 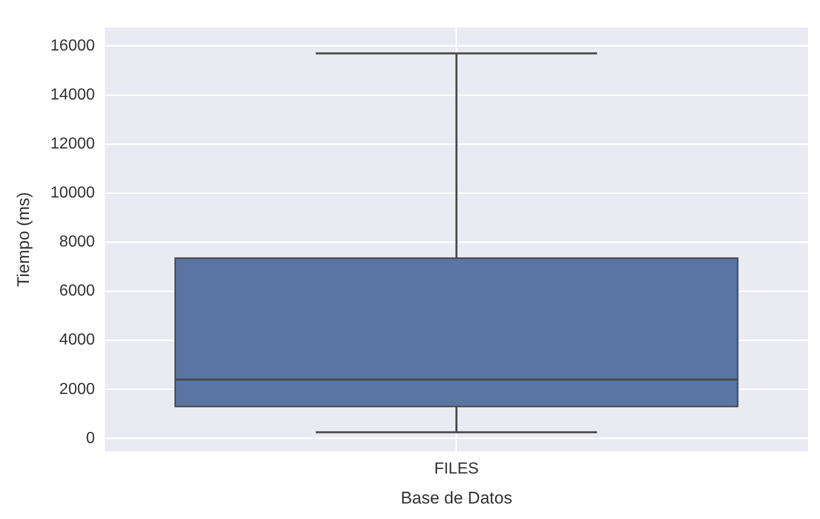 What do you see at coordinates (72, 144) in the screenshot?
I see `y-tick-label: 12000` at bounding box center [72, 144].